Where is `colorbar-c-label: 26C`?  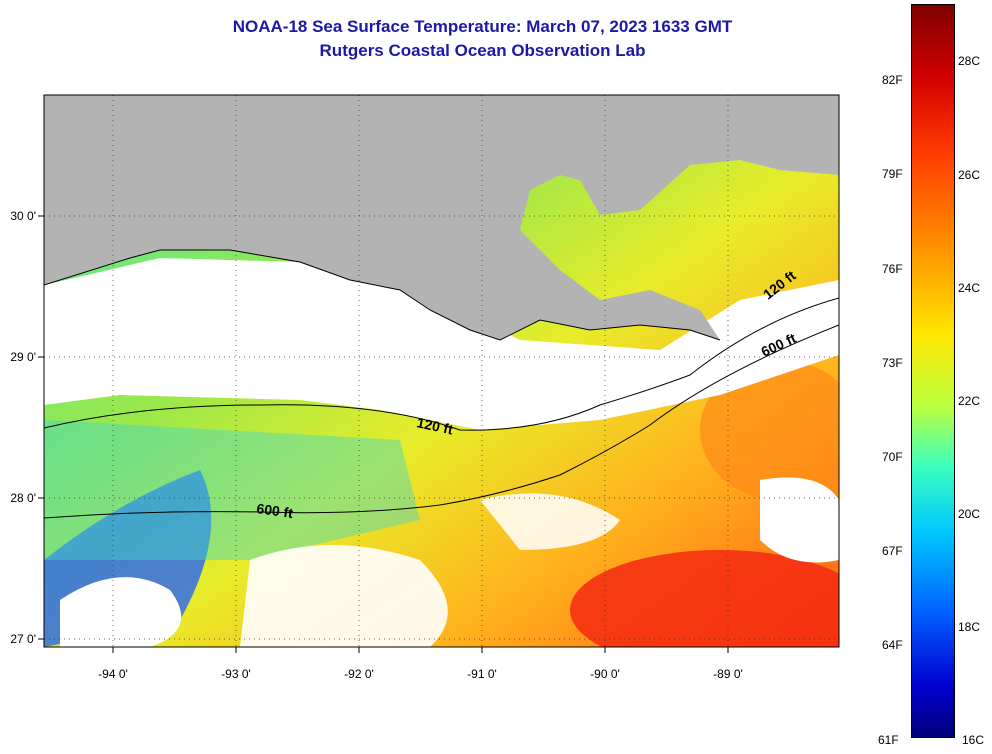
colorbar-c-label: 26C is located at coordinates (969, 175).